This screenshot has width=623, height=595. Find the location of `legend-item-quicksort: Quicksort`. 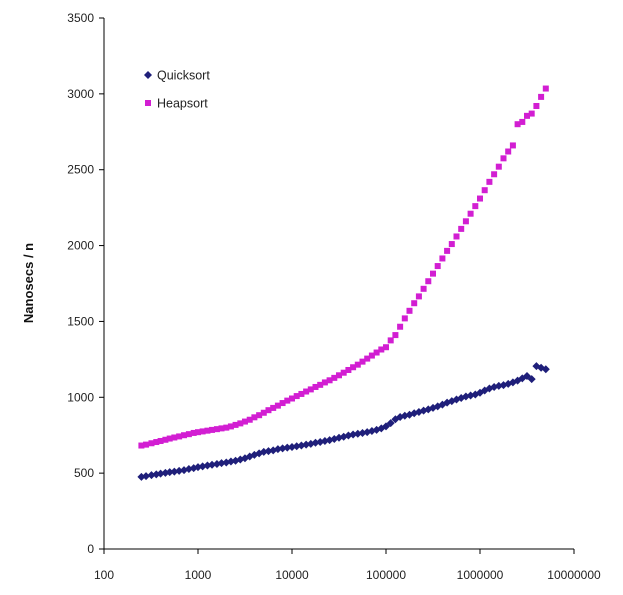

legend-item-quicksort: Quicksort is located at coordinates (177, 76).